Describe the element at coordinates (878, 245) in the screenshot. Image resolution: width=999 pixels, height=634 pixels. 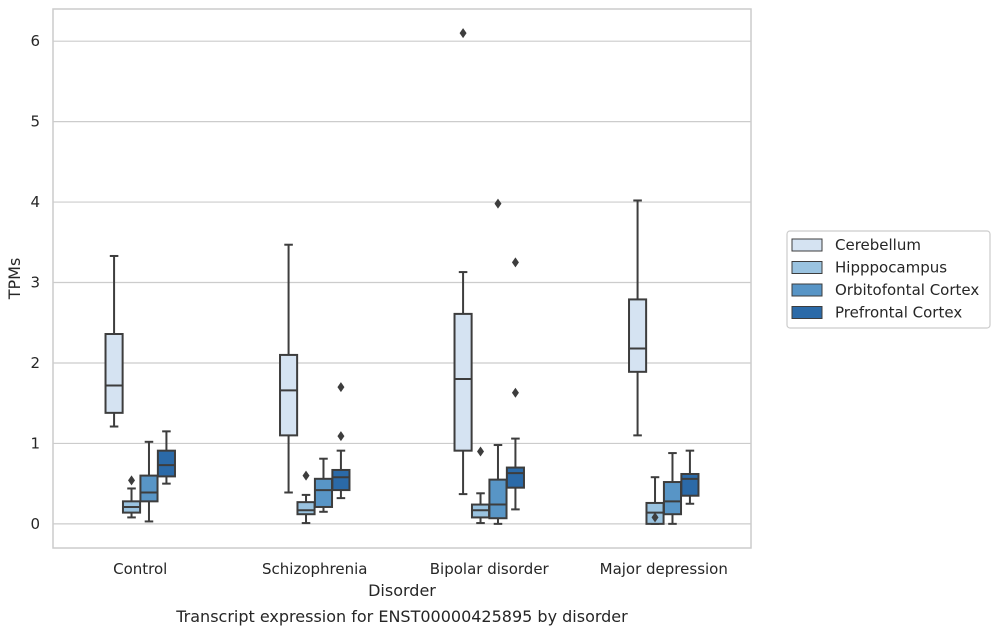
I see `legend-label: Cerebellum` at that location.